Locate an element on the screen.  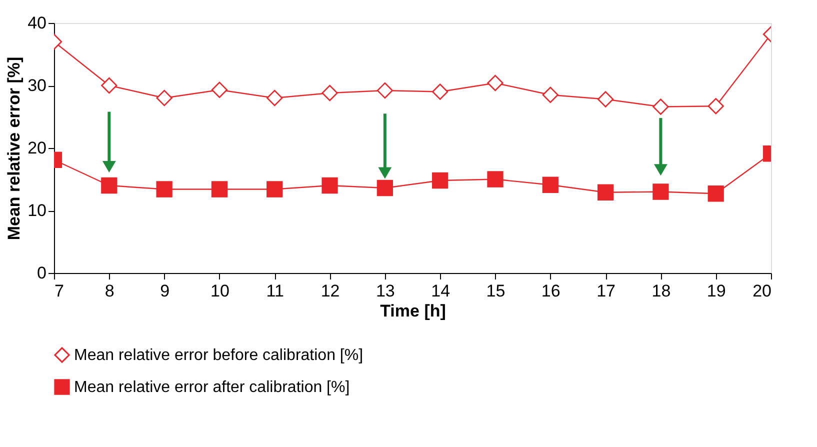
y-tick-label: 20 is located at coordinates (37, 148).